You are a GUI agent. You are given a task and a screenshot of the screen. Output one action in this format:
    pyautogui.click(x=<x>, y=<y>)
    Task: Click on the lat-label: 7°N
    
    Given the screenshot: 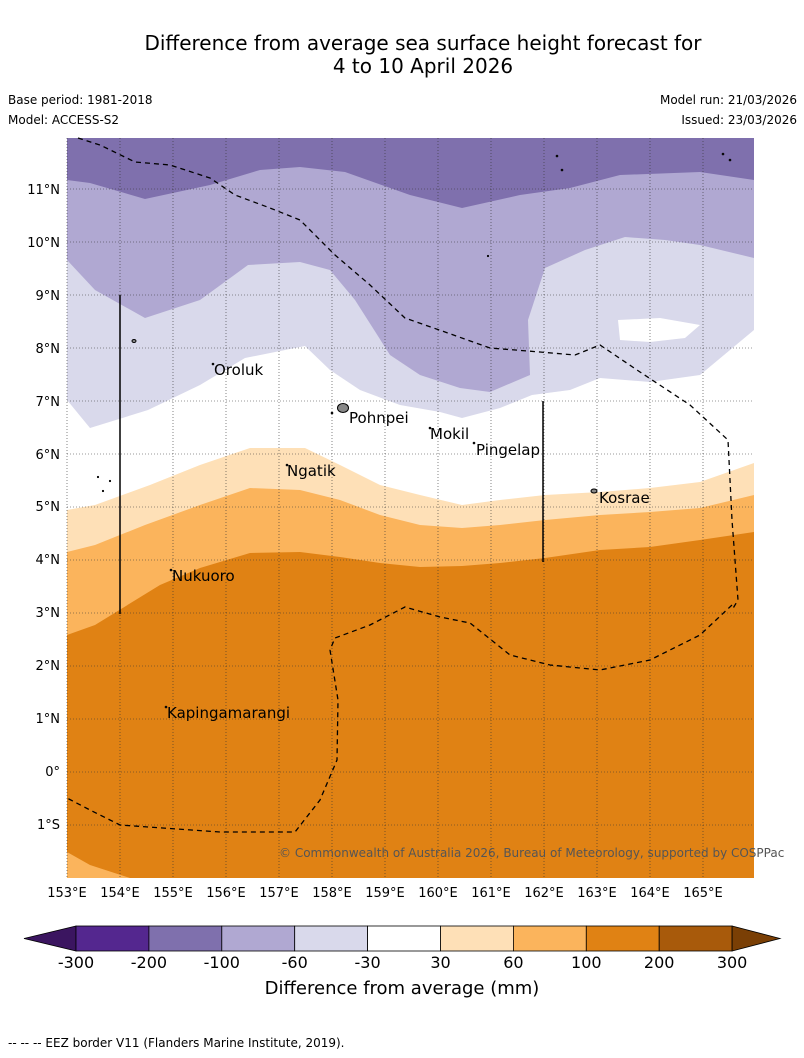 What is the action you would take?
    pyautogui.click(x=48, y=402)
    